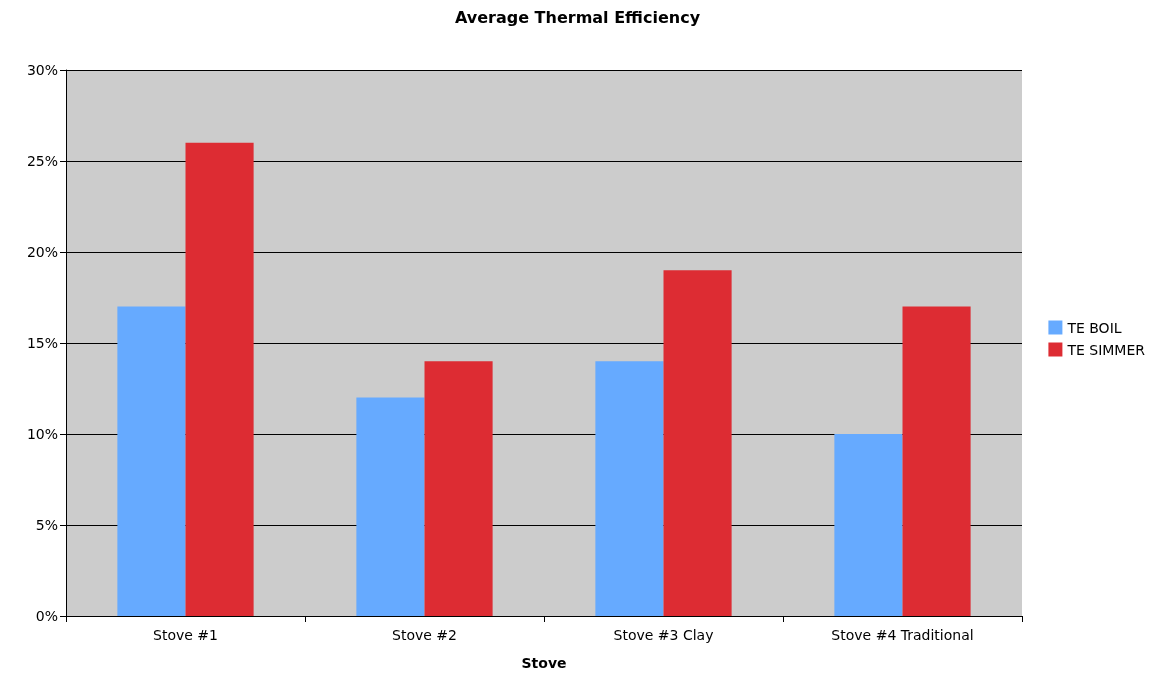 Image resolution: width=1155 pixels, height=677 pixels. I want to click on legend-label: TE BOIL, so click(1094, 327).